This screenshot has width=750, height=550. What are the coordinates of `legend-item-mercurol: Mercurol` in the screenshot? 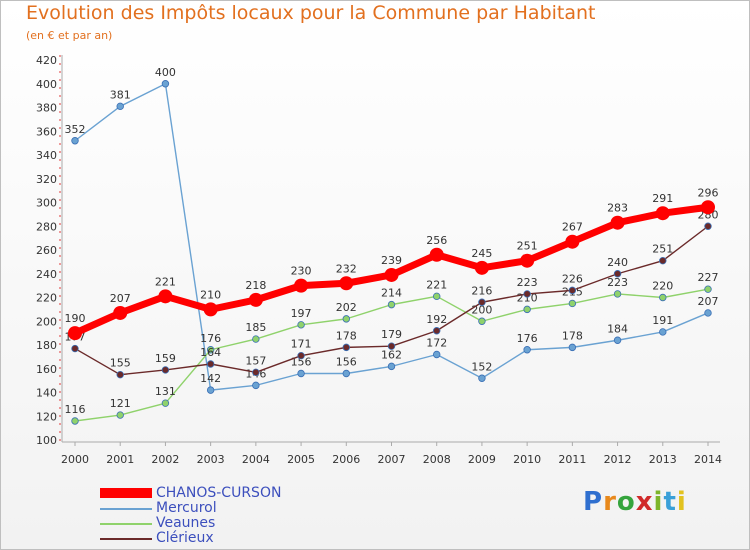 It's located at (230, 508).